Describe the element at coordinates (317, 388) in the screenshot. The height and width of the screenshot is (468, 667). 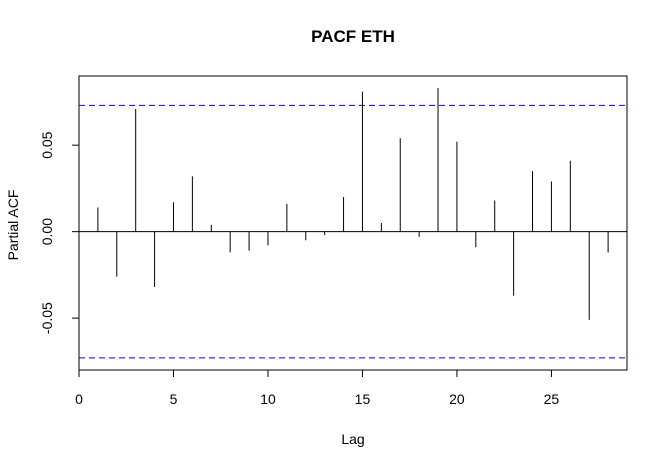
I see `x-axis: 0 5 10 15 20 25` at that location.